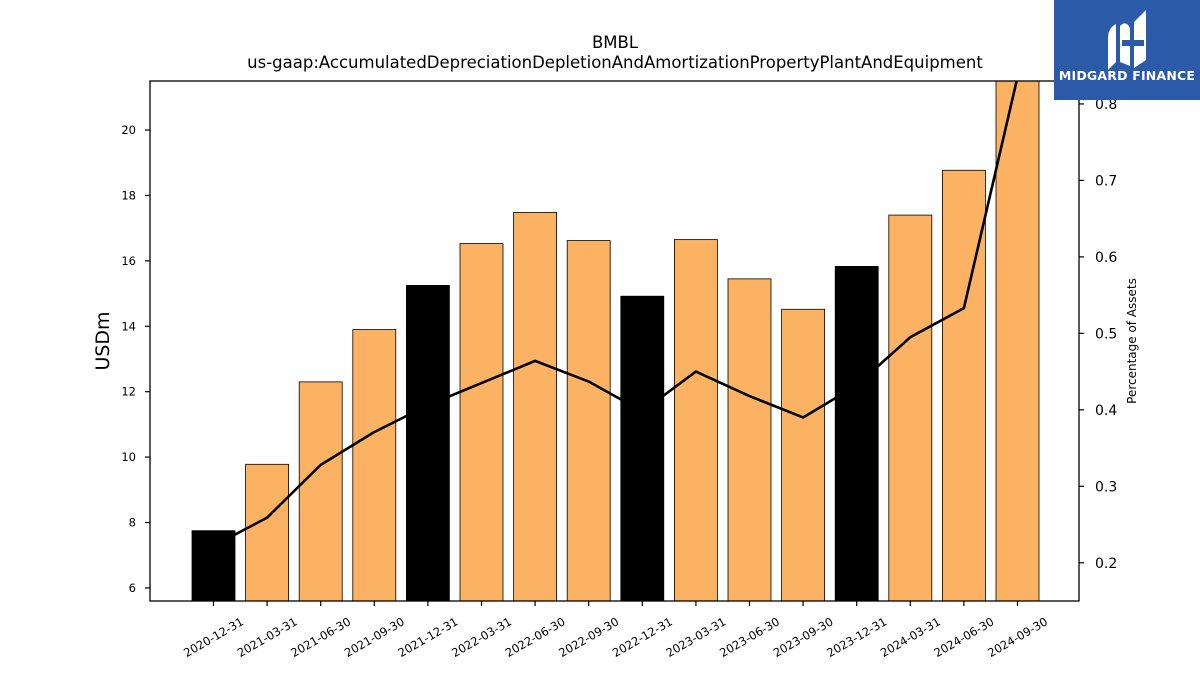 This screenshot has height=675, width=1200. Describe the element at coordinates (128, 457) in the screenshot. I see `y-tick-label: 10` at that location.